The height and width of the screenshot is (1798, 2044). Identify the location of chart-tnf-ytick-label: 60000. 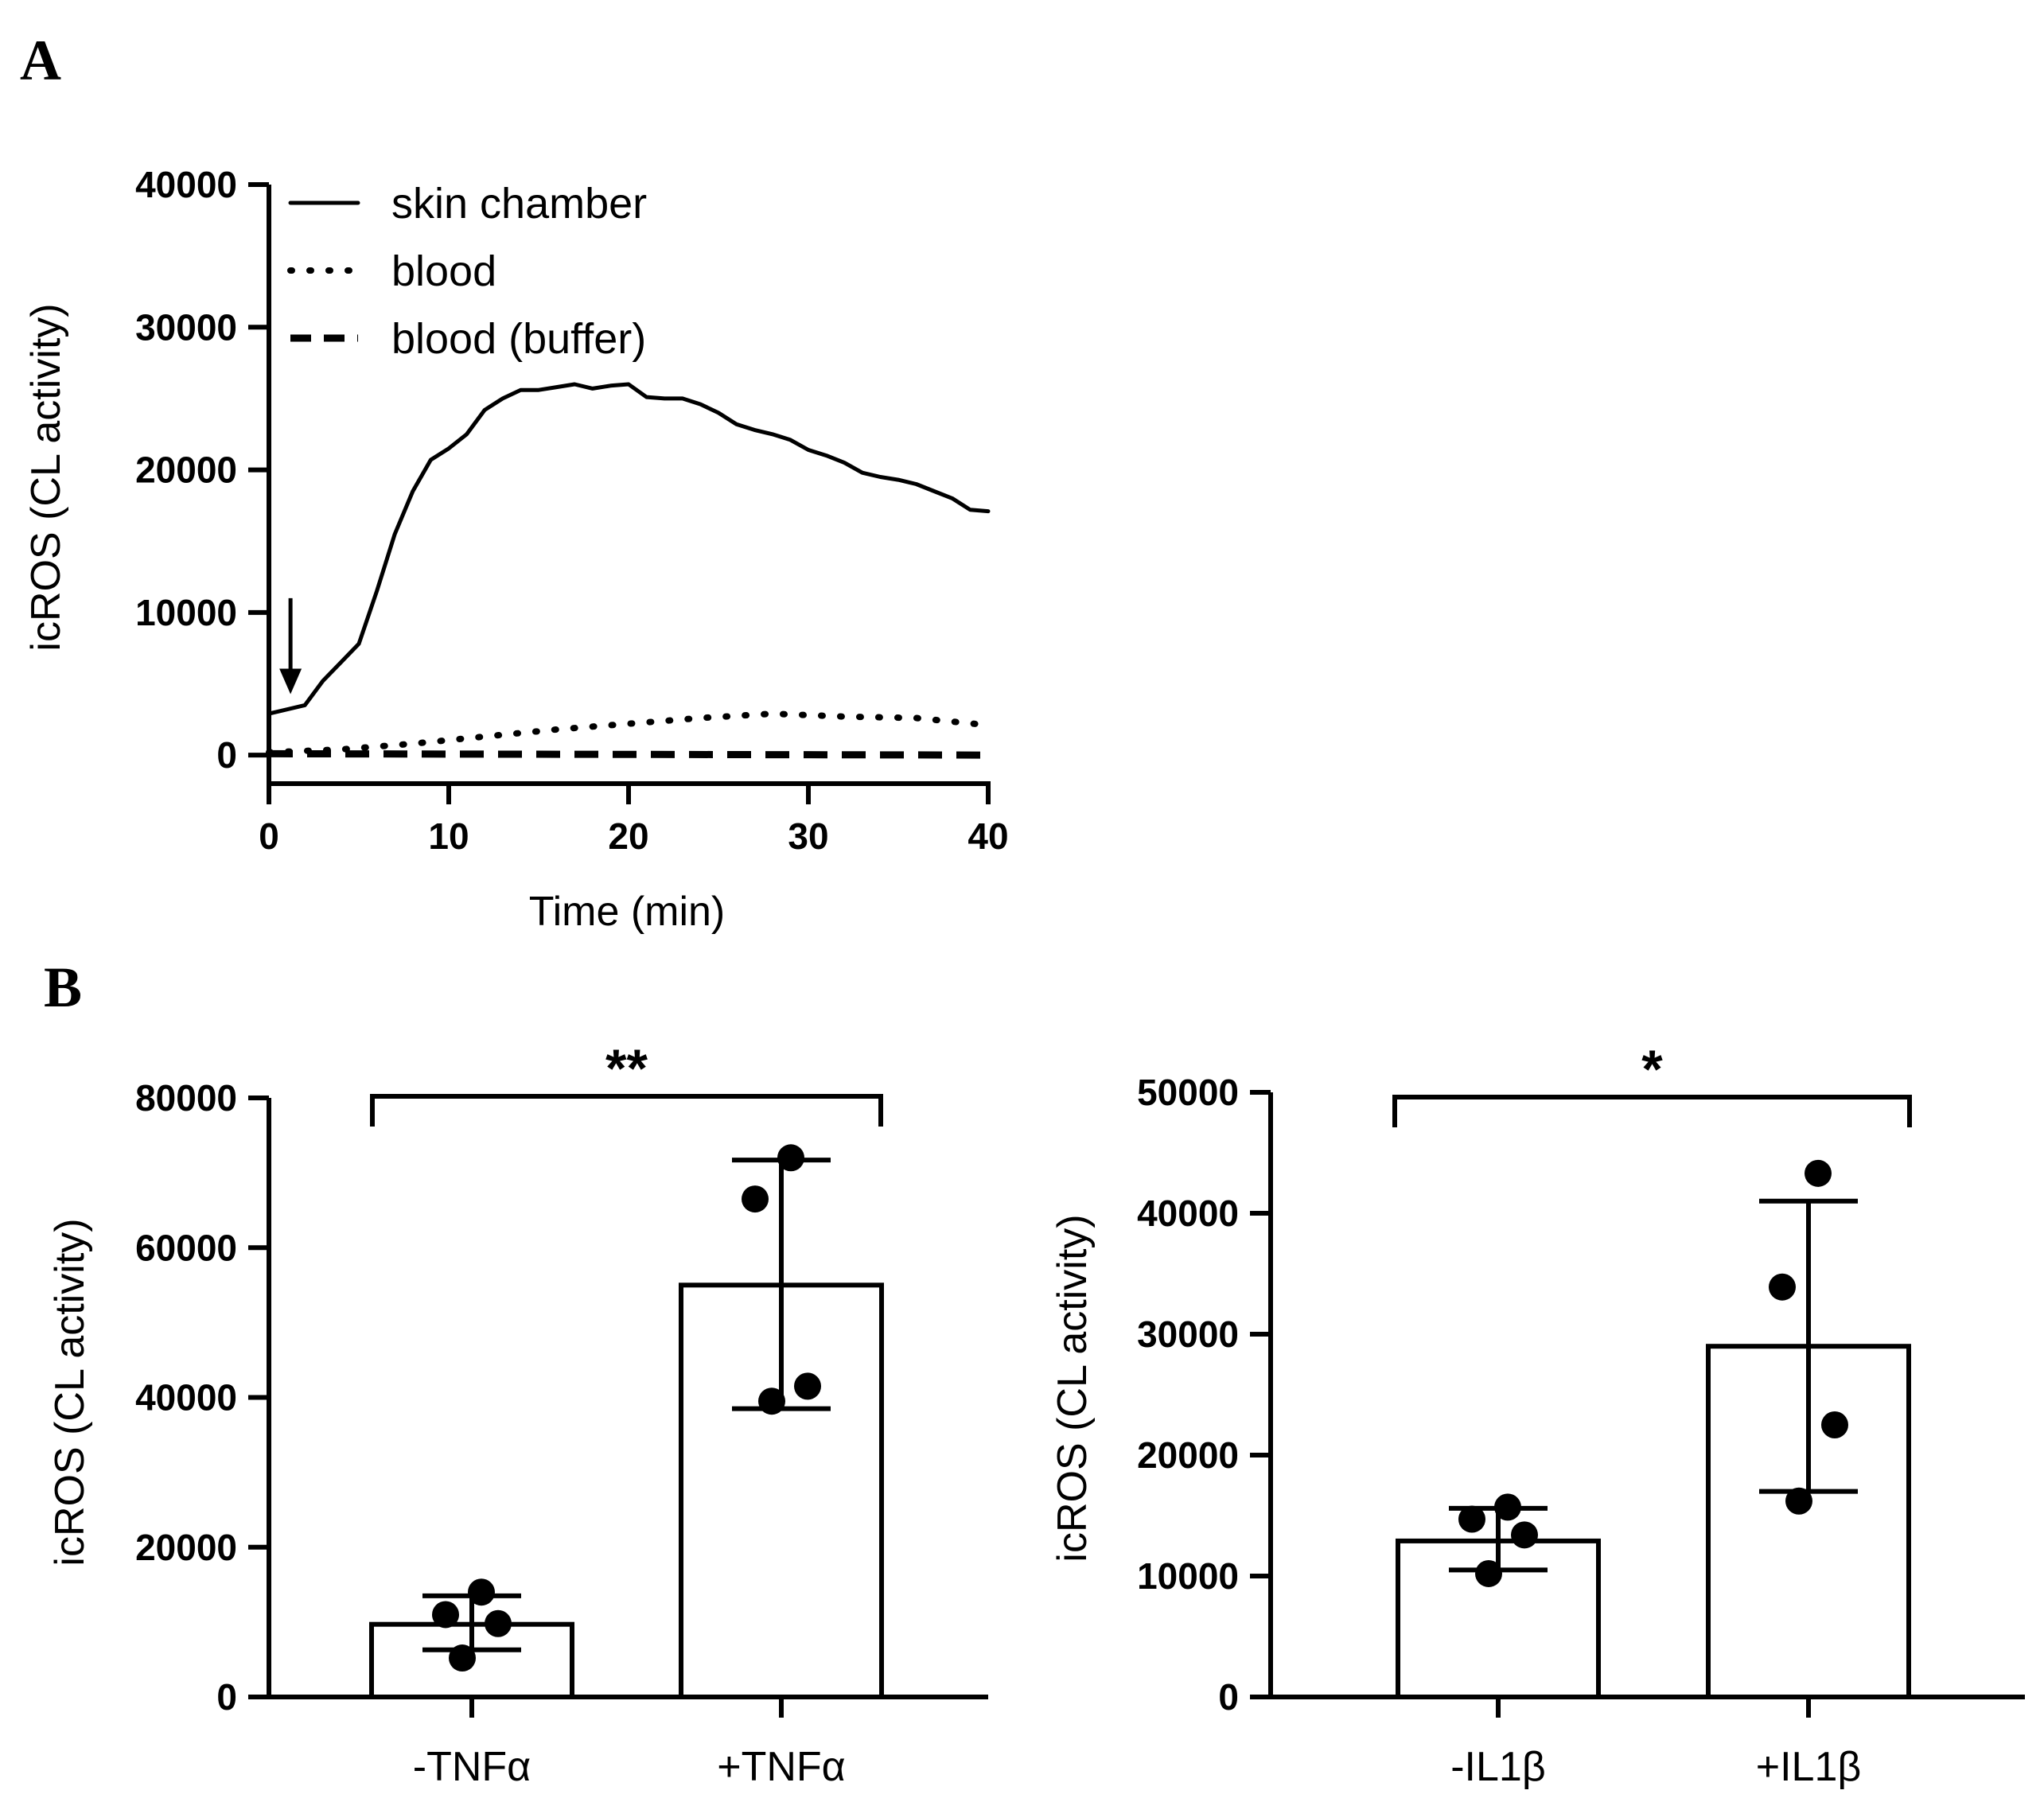
(186, 1247).